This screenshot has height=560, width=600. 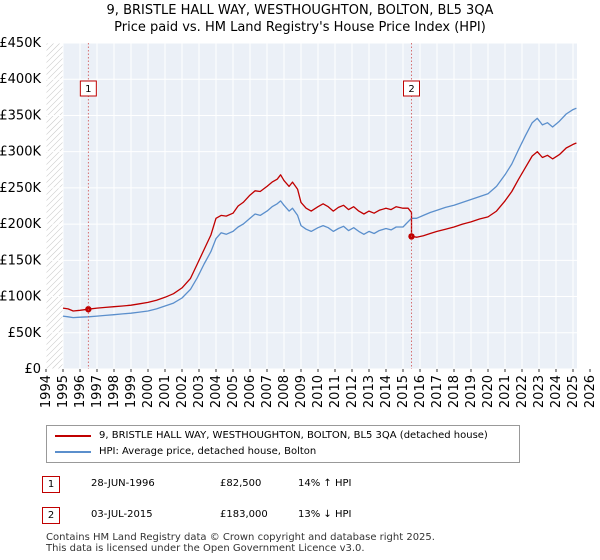 What do you see at coordinates (20, 79) in the screenshot?
I see `y-tick-label: £400K` at bounding box center [20, 79].